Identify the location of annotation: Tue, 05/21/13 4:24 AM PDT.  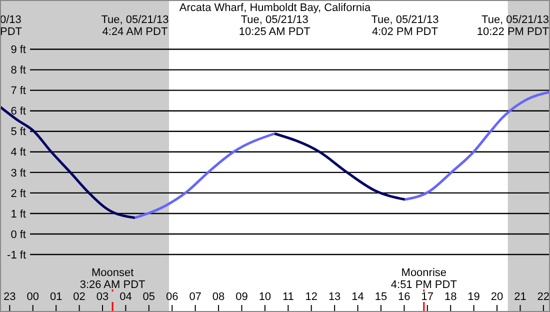
(135, 26).